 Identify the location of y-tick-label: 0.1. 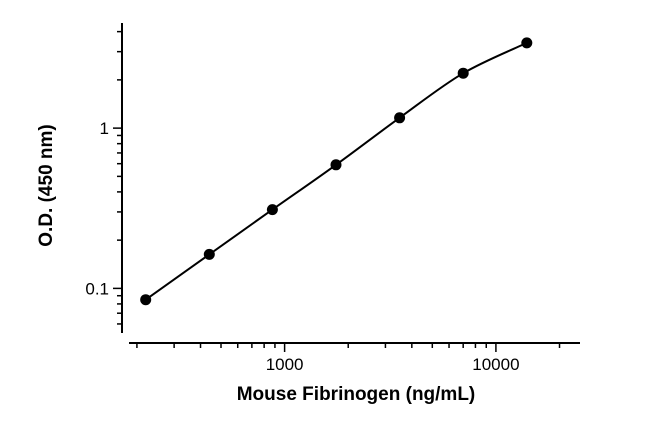
(97, 288).